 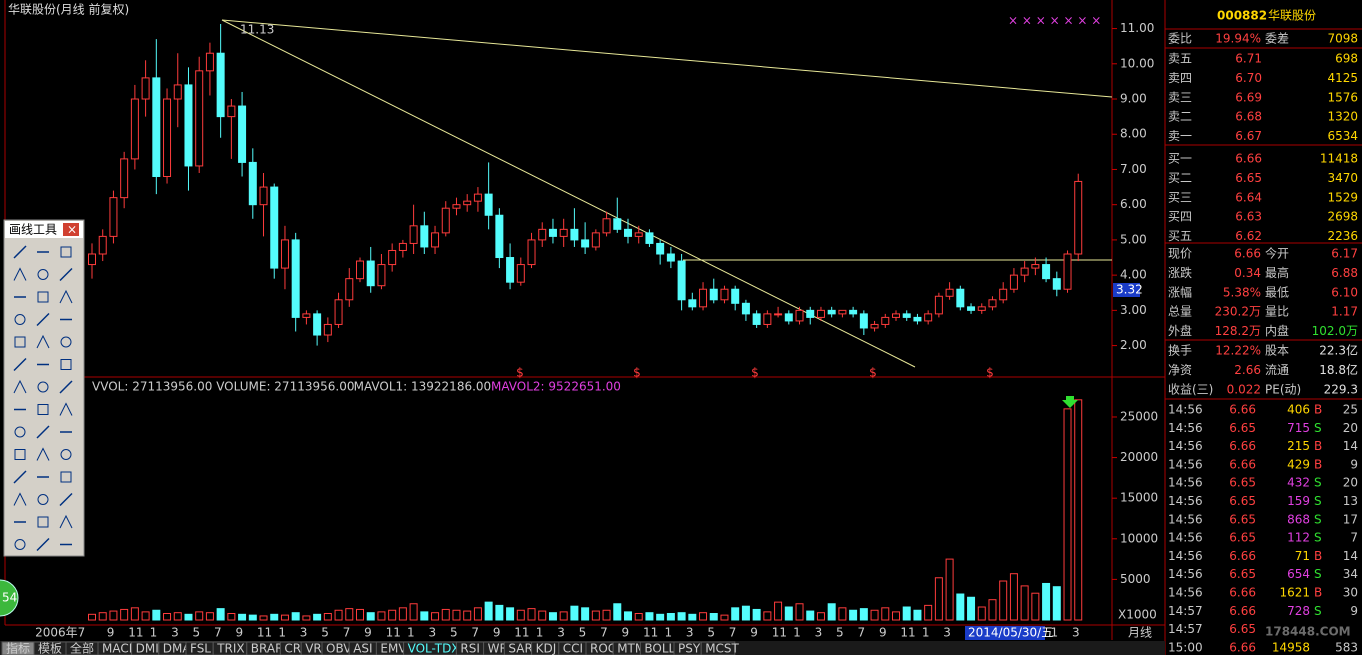 I want to click on toolbox-title: 画线工具, so click(x=33, y=230).